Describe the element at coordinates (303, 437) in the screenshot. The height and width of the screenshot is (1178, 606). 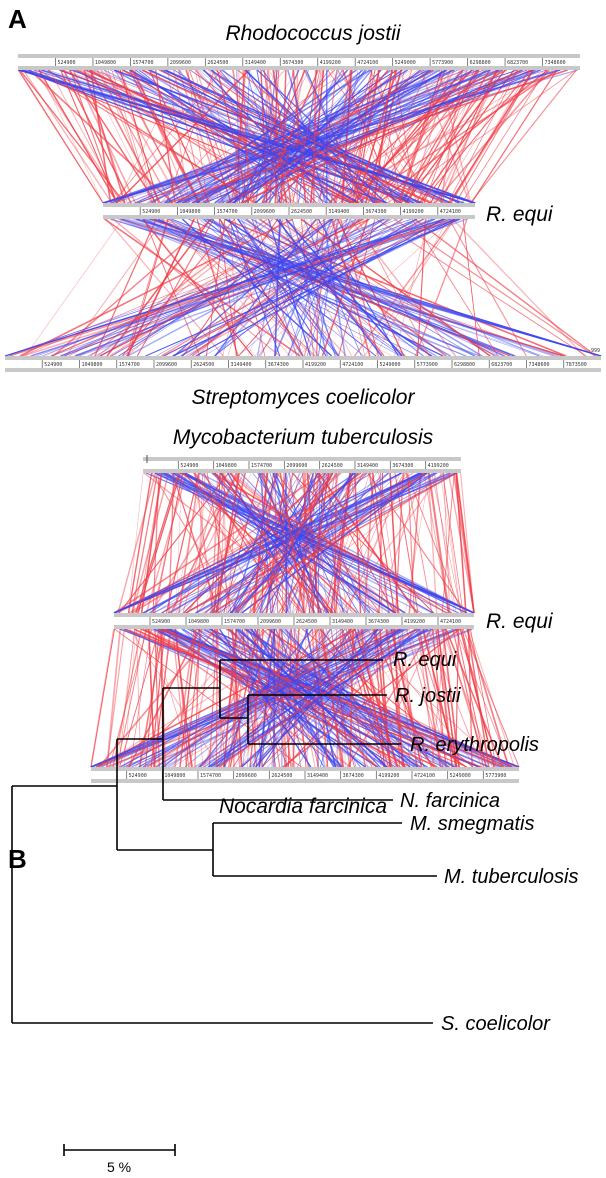
I see `genome-label-mycobacterium-tuberculosis: Mycobacterium tuberculosis` at that location.